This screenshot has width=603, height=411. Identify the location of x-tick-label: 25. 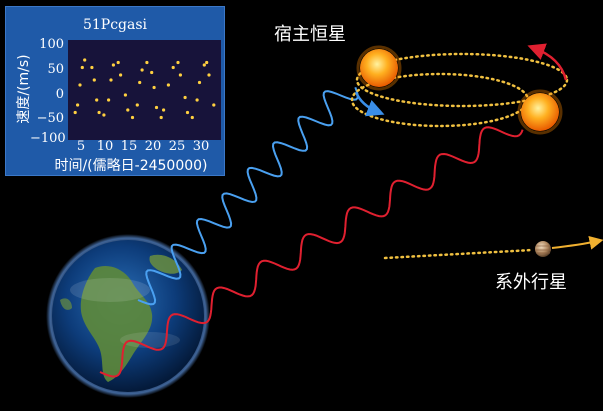
(177, 146).